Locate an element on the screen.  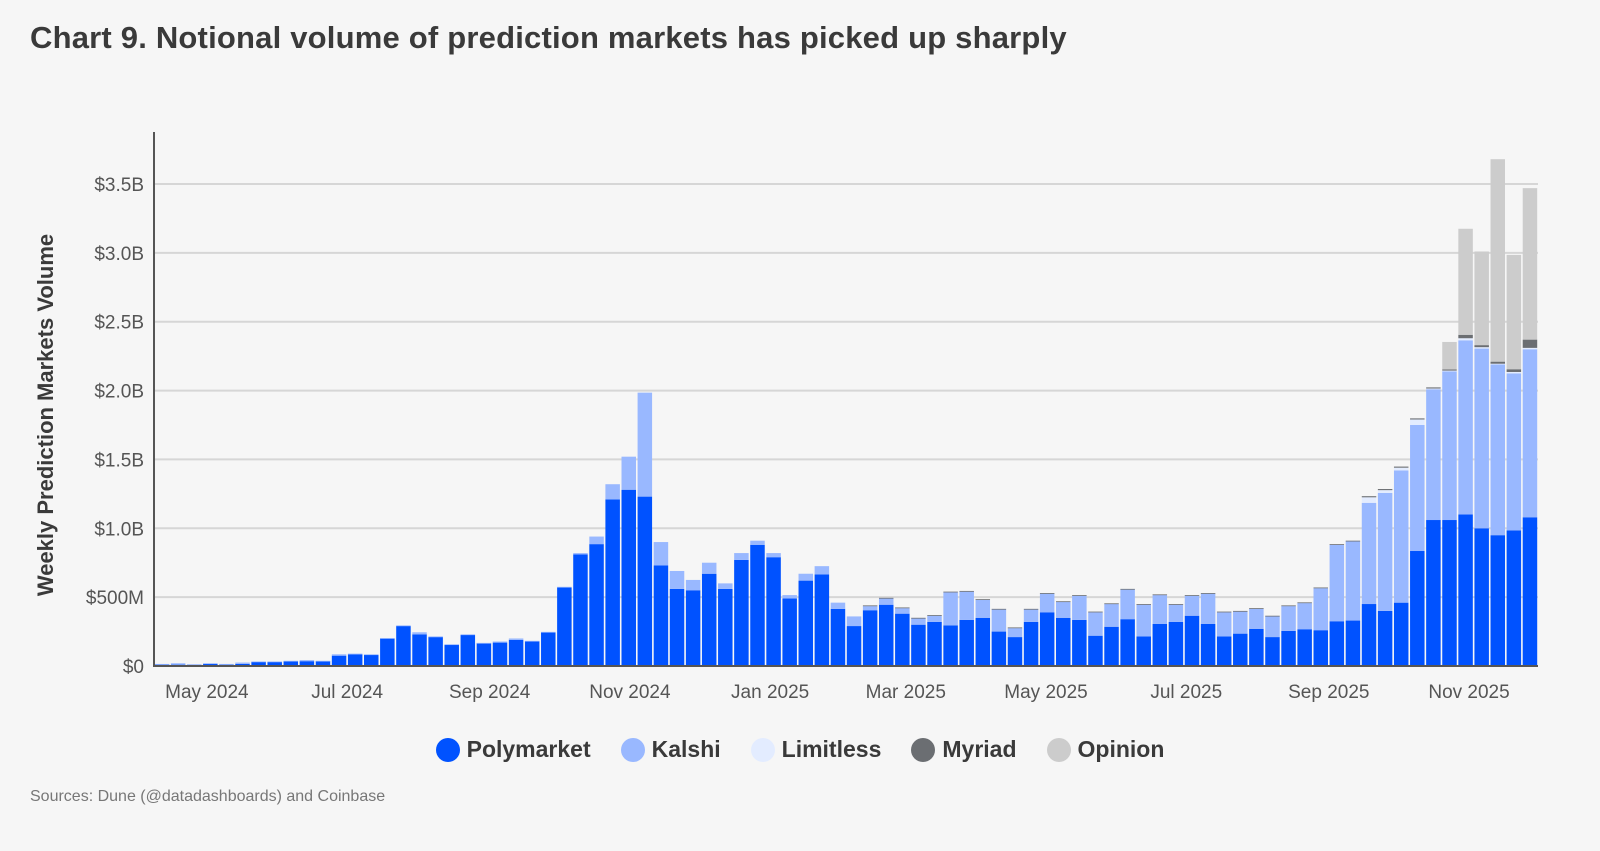
x-tick-label: May 2024 is located at coordinates (207, 692).